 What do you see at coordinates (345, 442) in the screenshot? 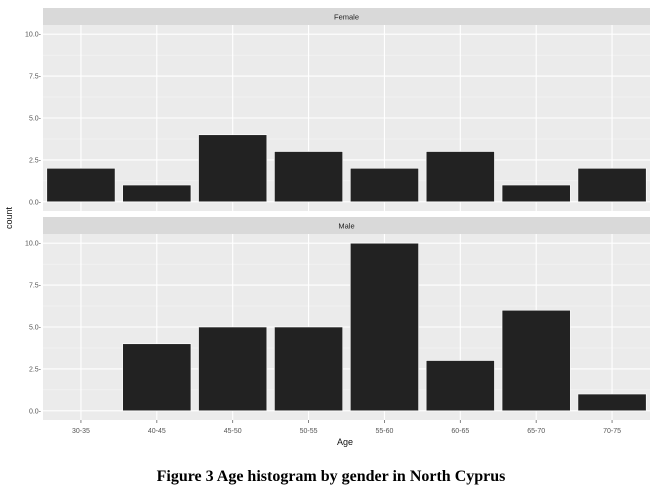
I see `x-axis-title: Age` at bounding box center [345, 442].